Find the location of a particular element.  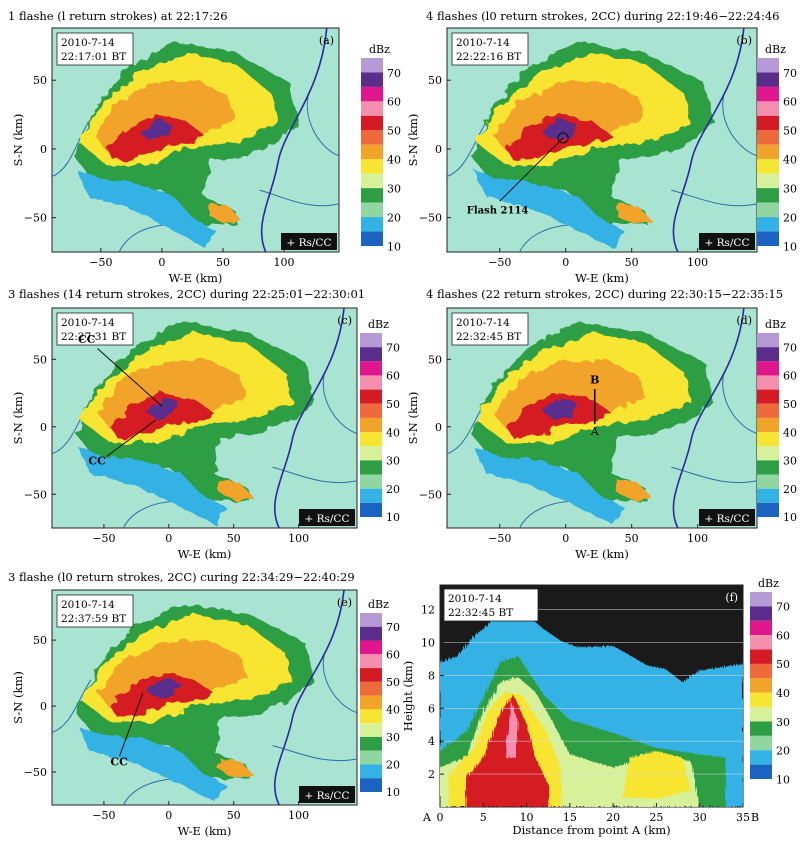

colorbar: dBz 70 60 50 40 30 20 10 is located at coordinates (380, 698).